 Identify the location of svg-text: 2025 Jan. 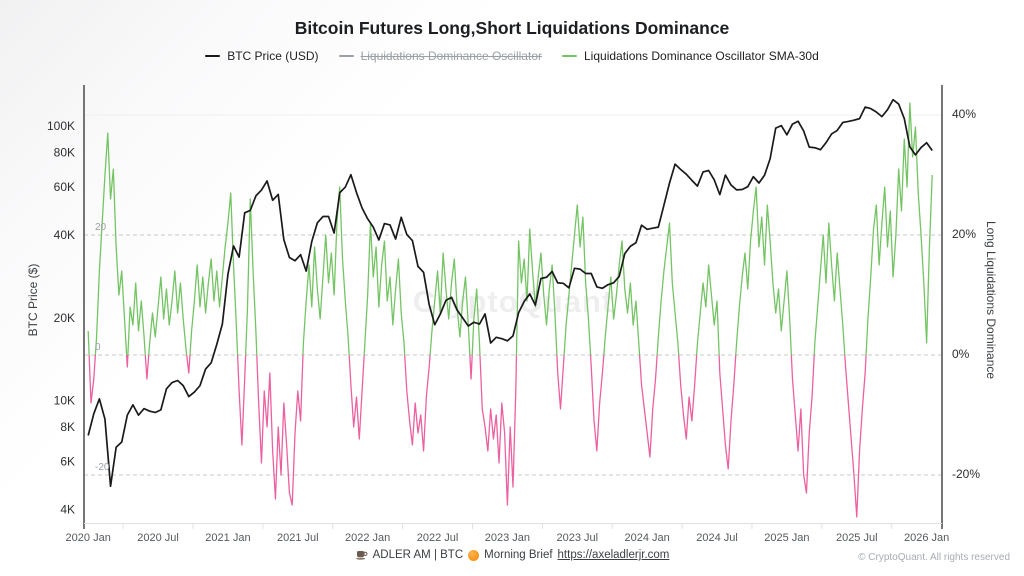
(786, 538).